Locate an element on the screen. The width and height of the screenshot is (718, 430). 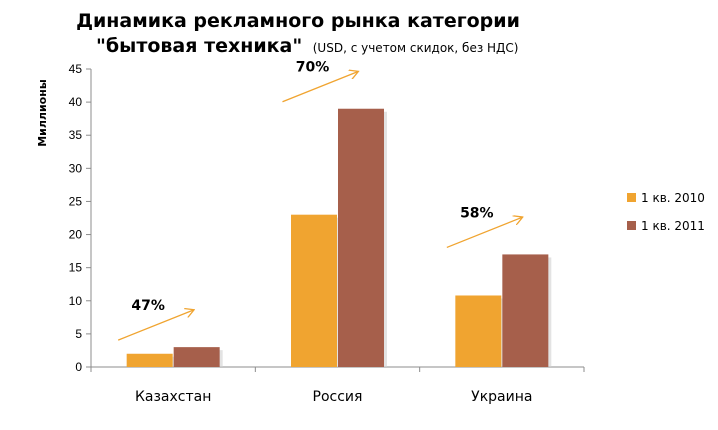
chart-subtitle: (USD, с учетом скидок, без НДС) is located at coordinates (416, 48).